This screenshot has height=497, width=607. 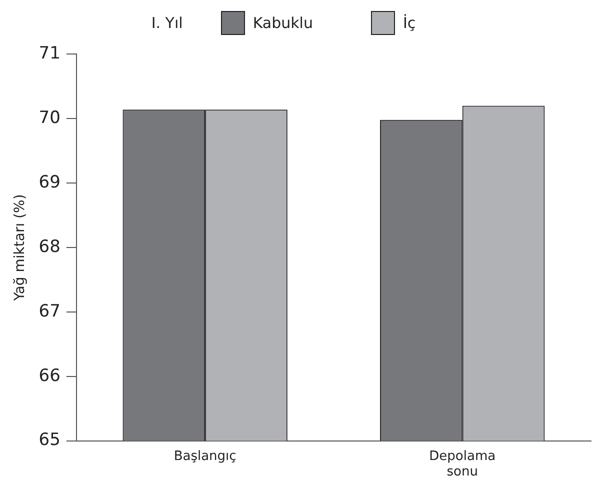 I want to click on y-tick-label: 66, so click(x=49, y=376).